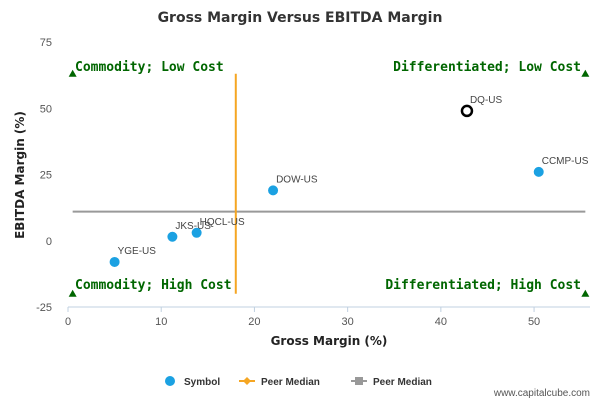 The height and width of the screenshot is (400, 600). I want to click on y-tick-label: -25, so click(44, 308).